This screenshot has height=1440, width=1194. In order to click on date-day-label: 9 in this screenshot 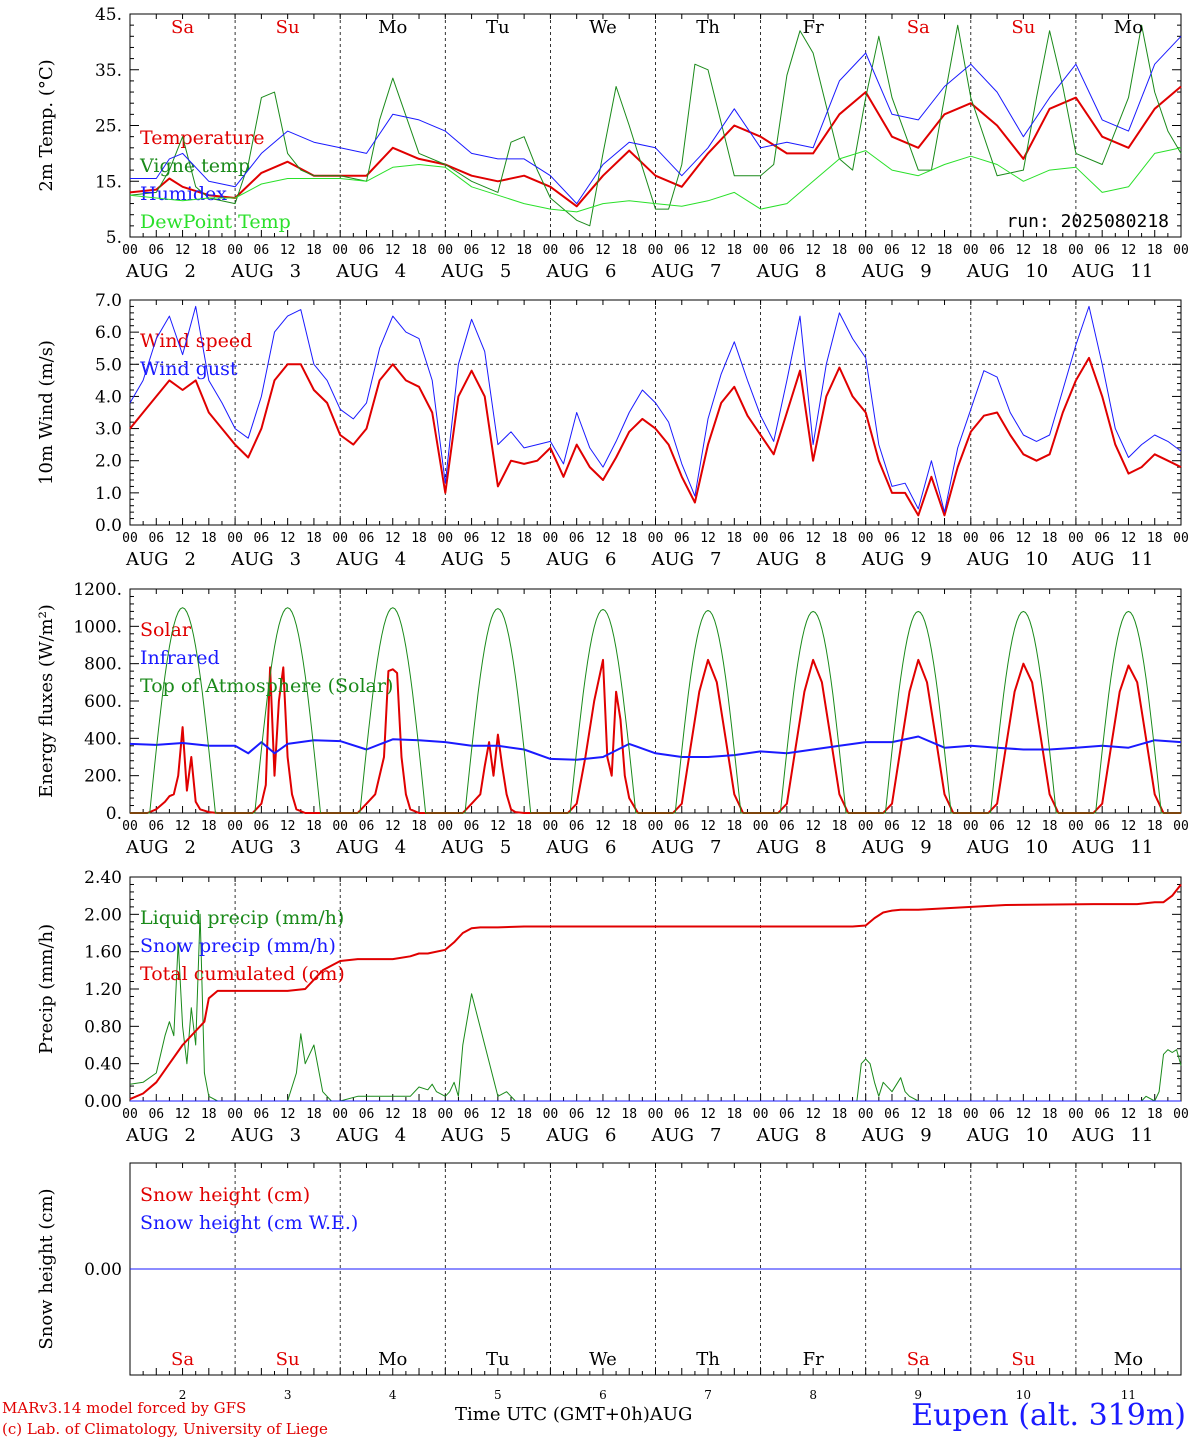, I will do `click(925, 847)`.